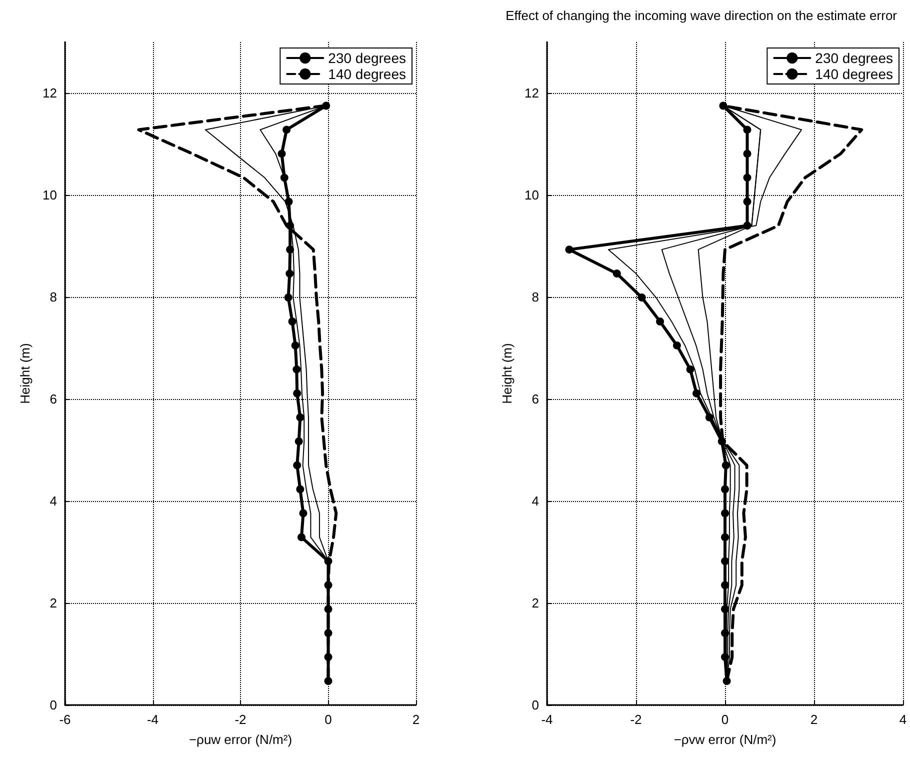  What do you see at coordinates (240, 739) in the screenshot?
I see `x-axis-title: −ρuw error (N/m²)` at bounding box center [240, 739].